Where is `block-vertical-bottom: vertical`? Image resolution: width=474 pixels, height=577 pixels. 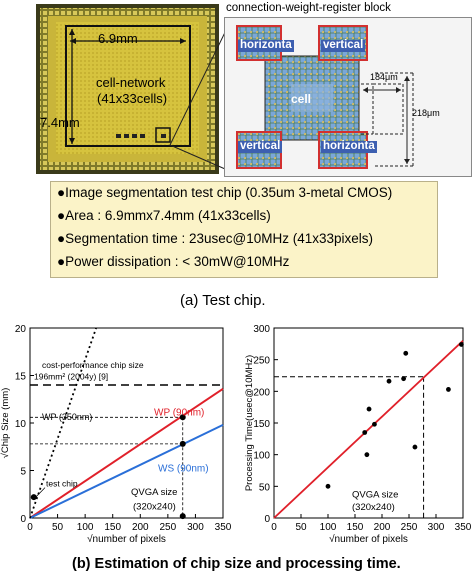
block-vertical-bottom: vertical is located at coordinates (260, 146).